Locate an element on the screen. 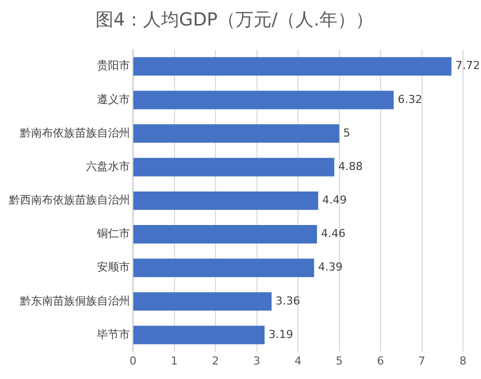 The height and width of the screenshot is (379, 481). y-tick-label: 黔西南布依族苗族自治州 is located at coordinates (69, 200).